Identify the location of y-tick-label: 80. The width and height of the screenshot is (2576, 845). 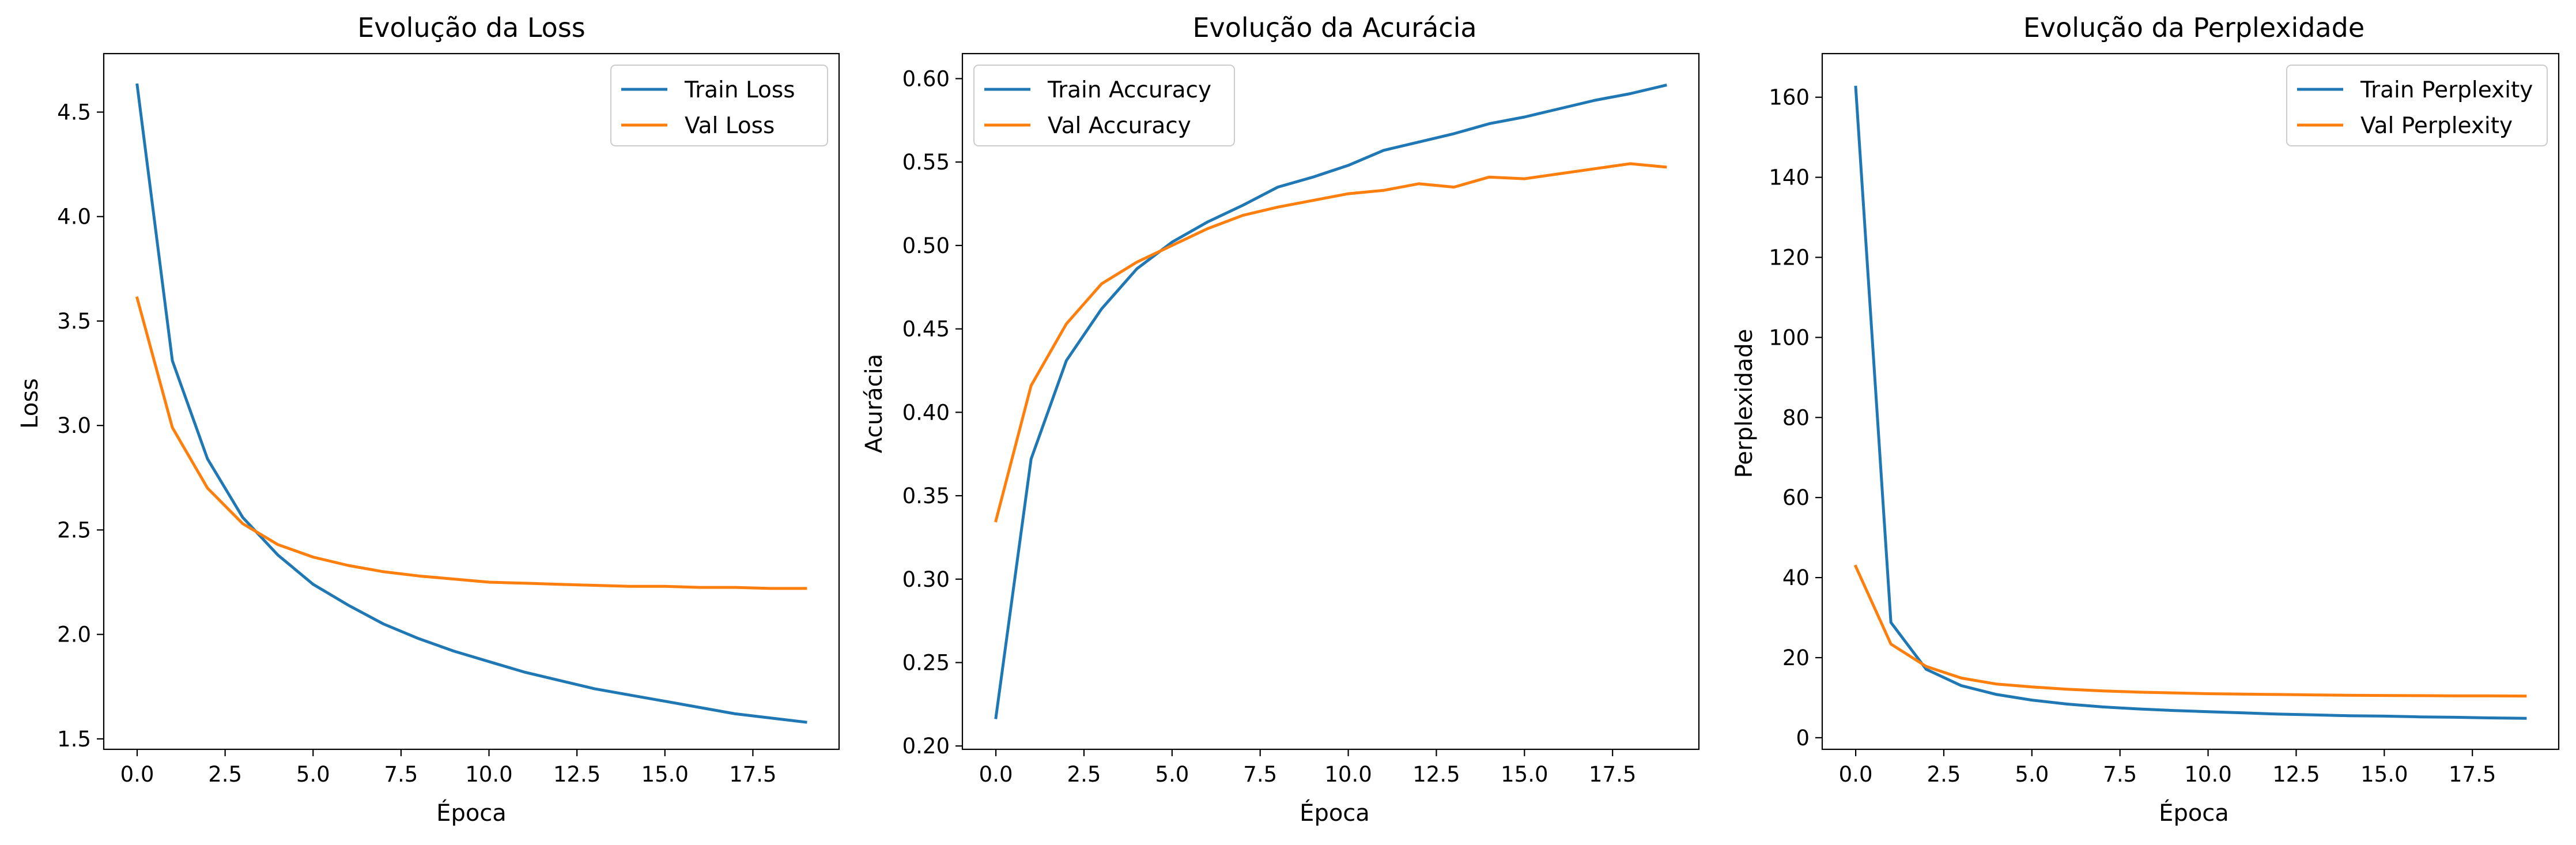
(1796, 417).